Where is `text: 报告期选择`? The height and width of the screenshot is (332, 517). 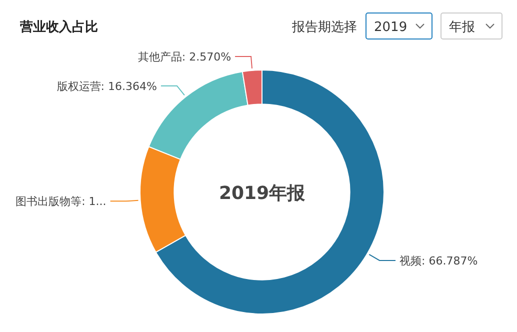 text: 报告期选择 is located at coordinates (324, 27).